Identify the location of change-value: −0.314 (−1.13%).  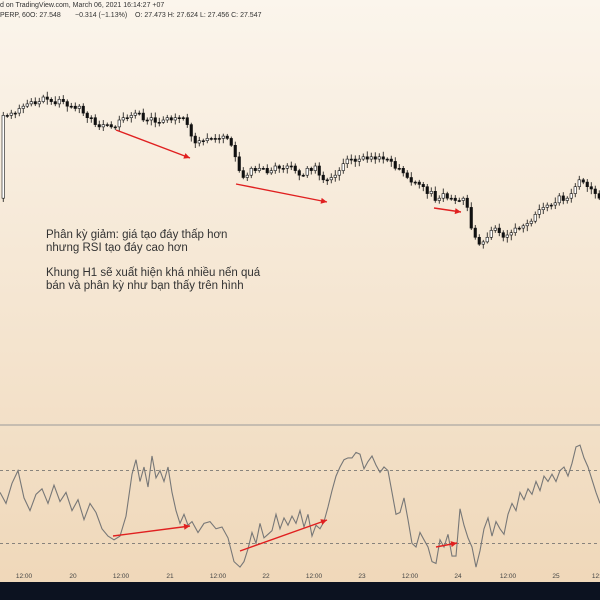
(101, 15).